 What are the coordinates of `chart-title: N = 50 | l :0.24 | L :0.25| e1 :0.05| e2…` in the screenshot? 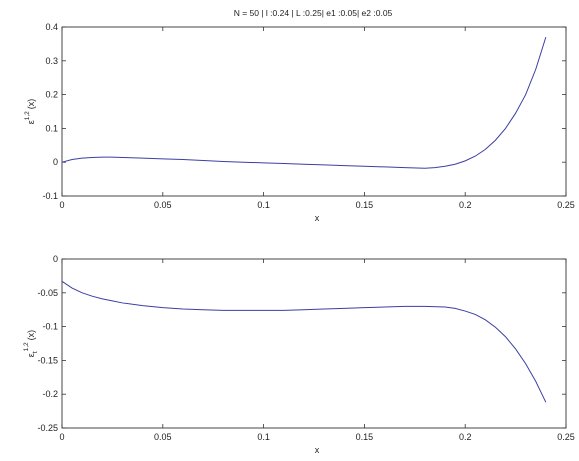 It's located at (313, 13).